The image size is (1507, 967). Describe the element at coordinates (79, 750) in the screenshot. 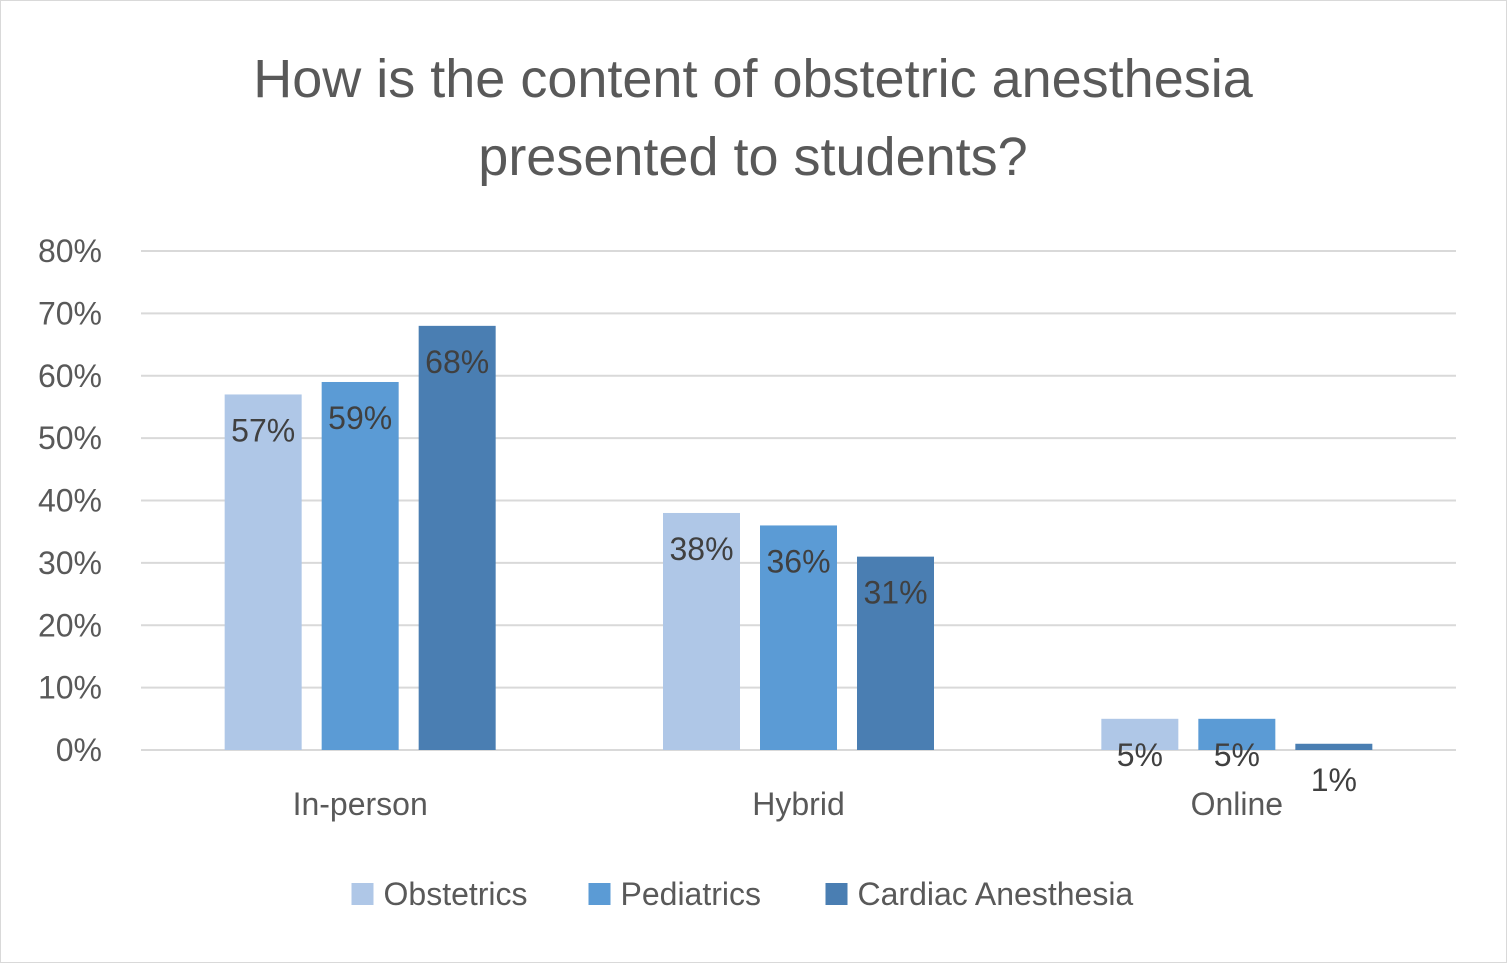

I see `y-tick-label: 0%` at that location.